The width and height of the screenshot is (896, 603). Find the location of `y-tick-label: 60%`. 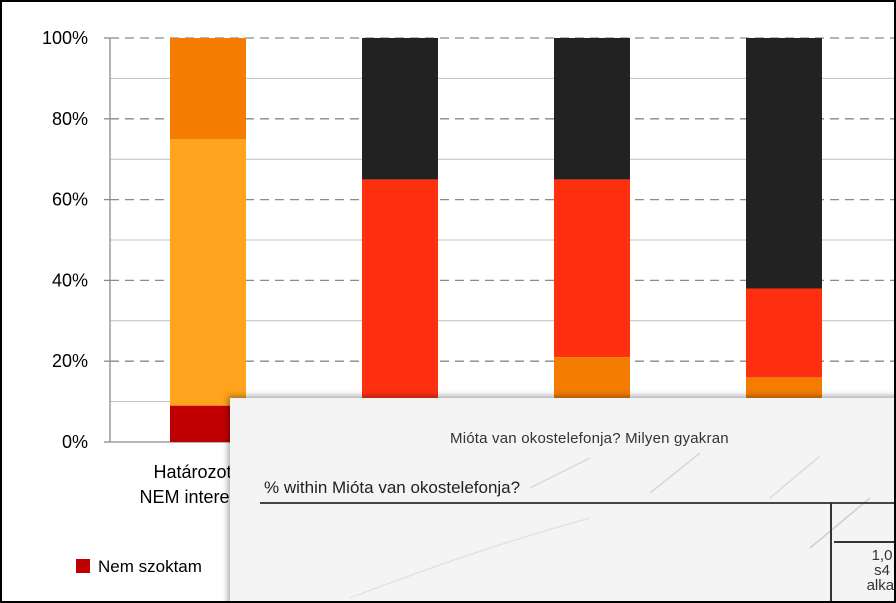

y-tick-label: 60% is located at coordinates (70, 200).